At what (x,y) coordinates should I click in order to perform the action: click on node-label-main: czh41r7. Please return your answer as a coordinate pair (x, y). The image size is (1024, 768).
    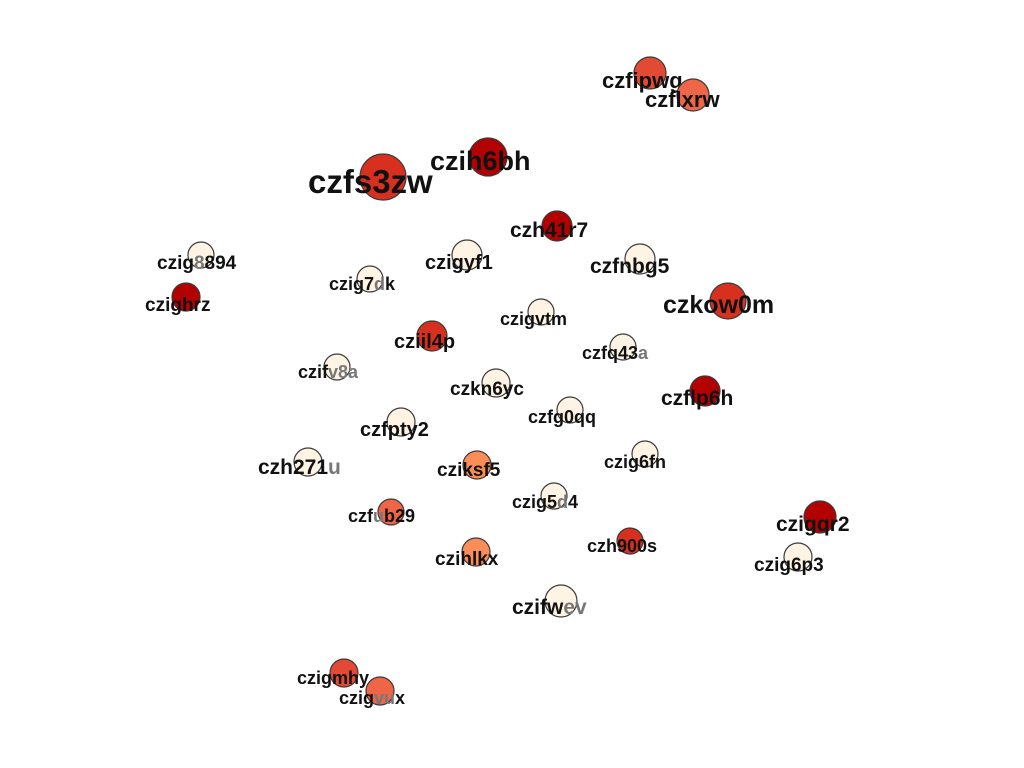
    Looking at the image, I should click on (549, 230).